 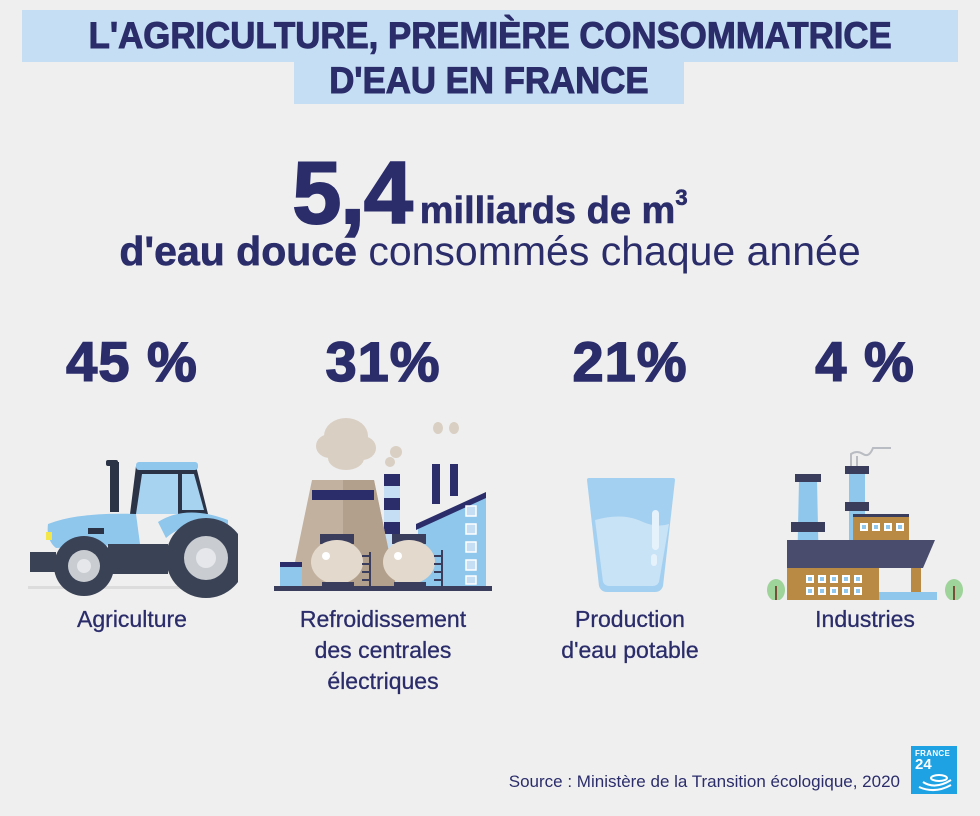 I want to click on title-text-2: D'EAU EN FRANCE, so click(x=489, y=80).